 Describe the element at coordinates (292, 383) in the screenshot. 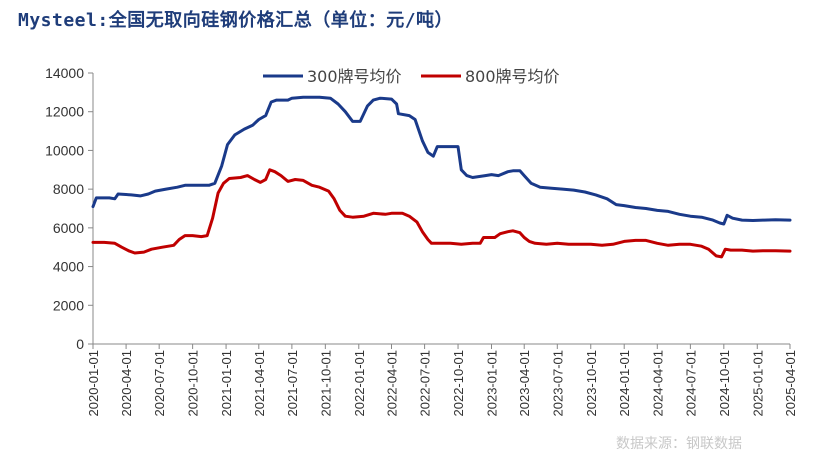

I see `x-tick-label: 2021-07-01` at that location.